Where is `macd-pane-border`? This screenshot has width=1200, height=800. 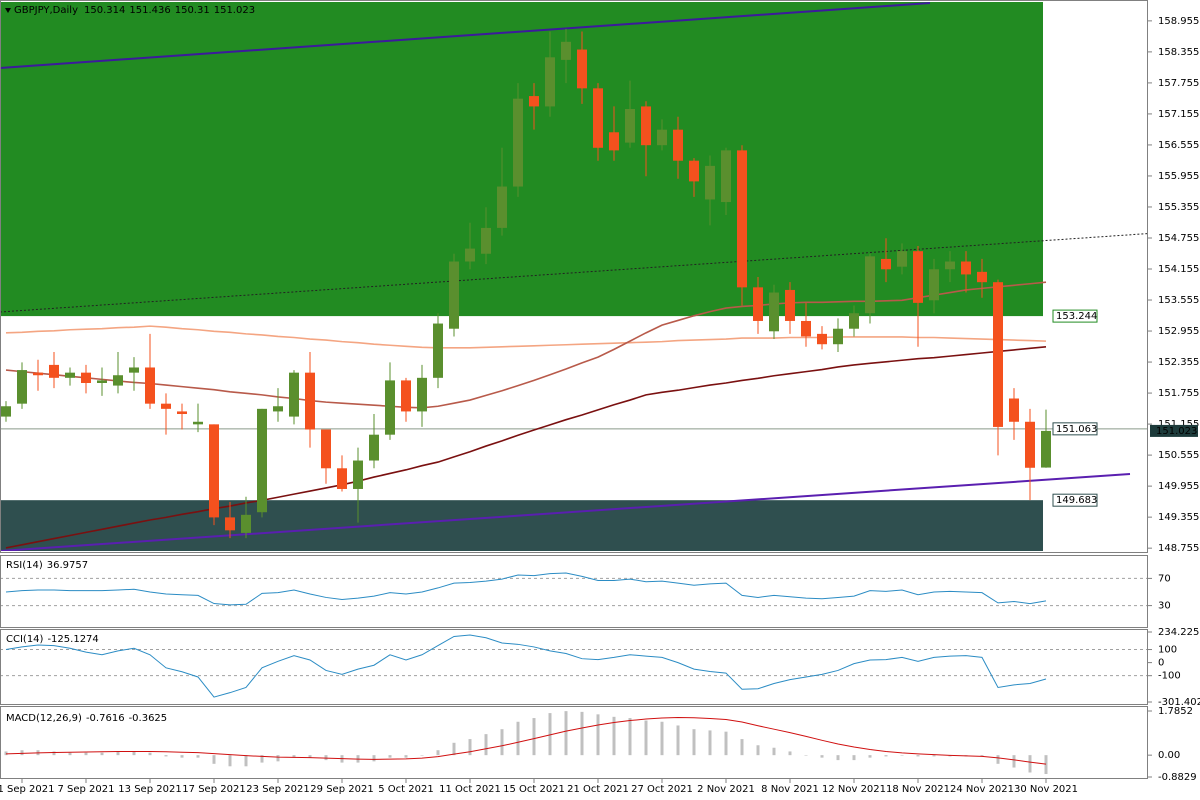
macd-pane-border is located at coordinates (574, 742).